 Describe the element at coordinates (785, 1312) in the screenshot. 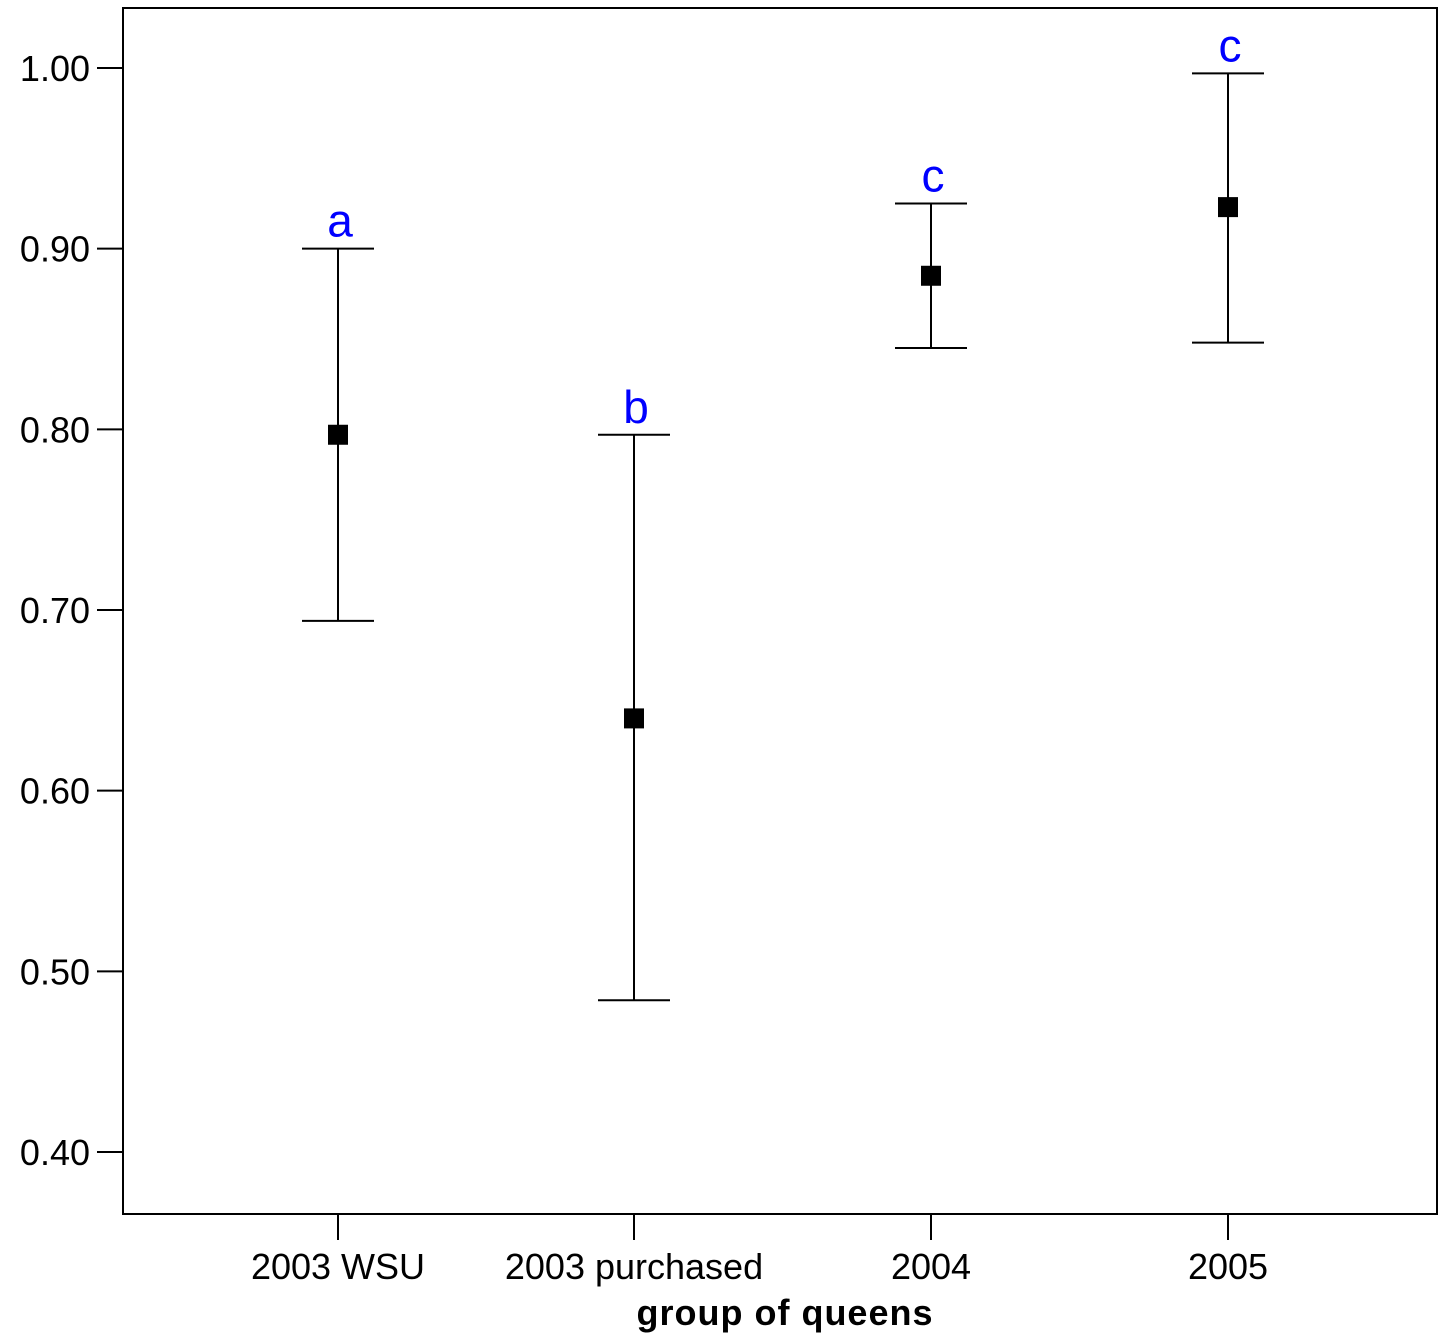

I see `x-axis-title: group of queens` at that location.